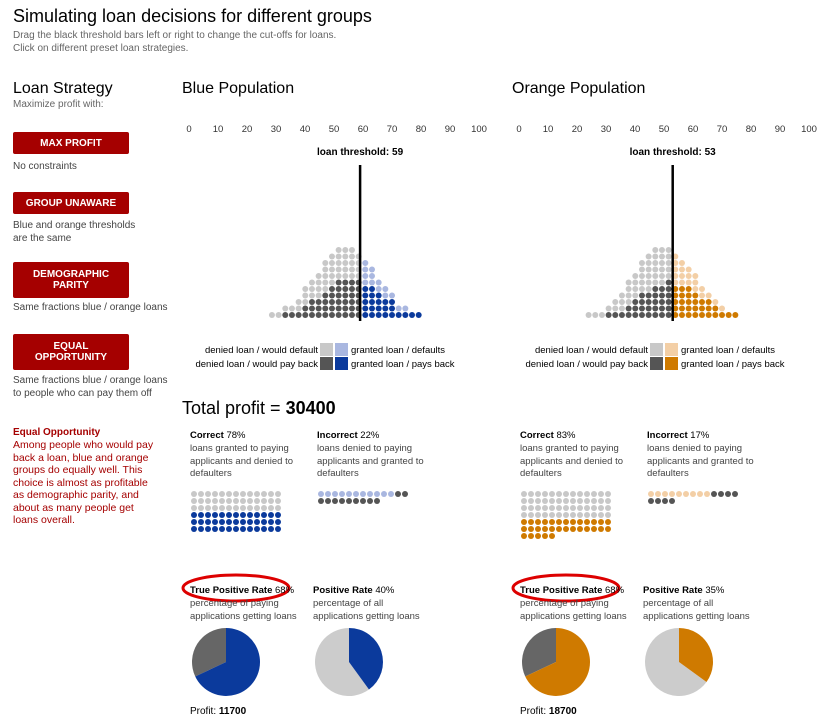  What do you see at coordinates (353, 590) in the screenshot?
I see `rate-heading: Positive Rate 40%` at bounding box center [353, 590].